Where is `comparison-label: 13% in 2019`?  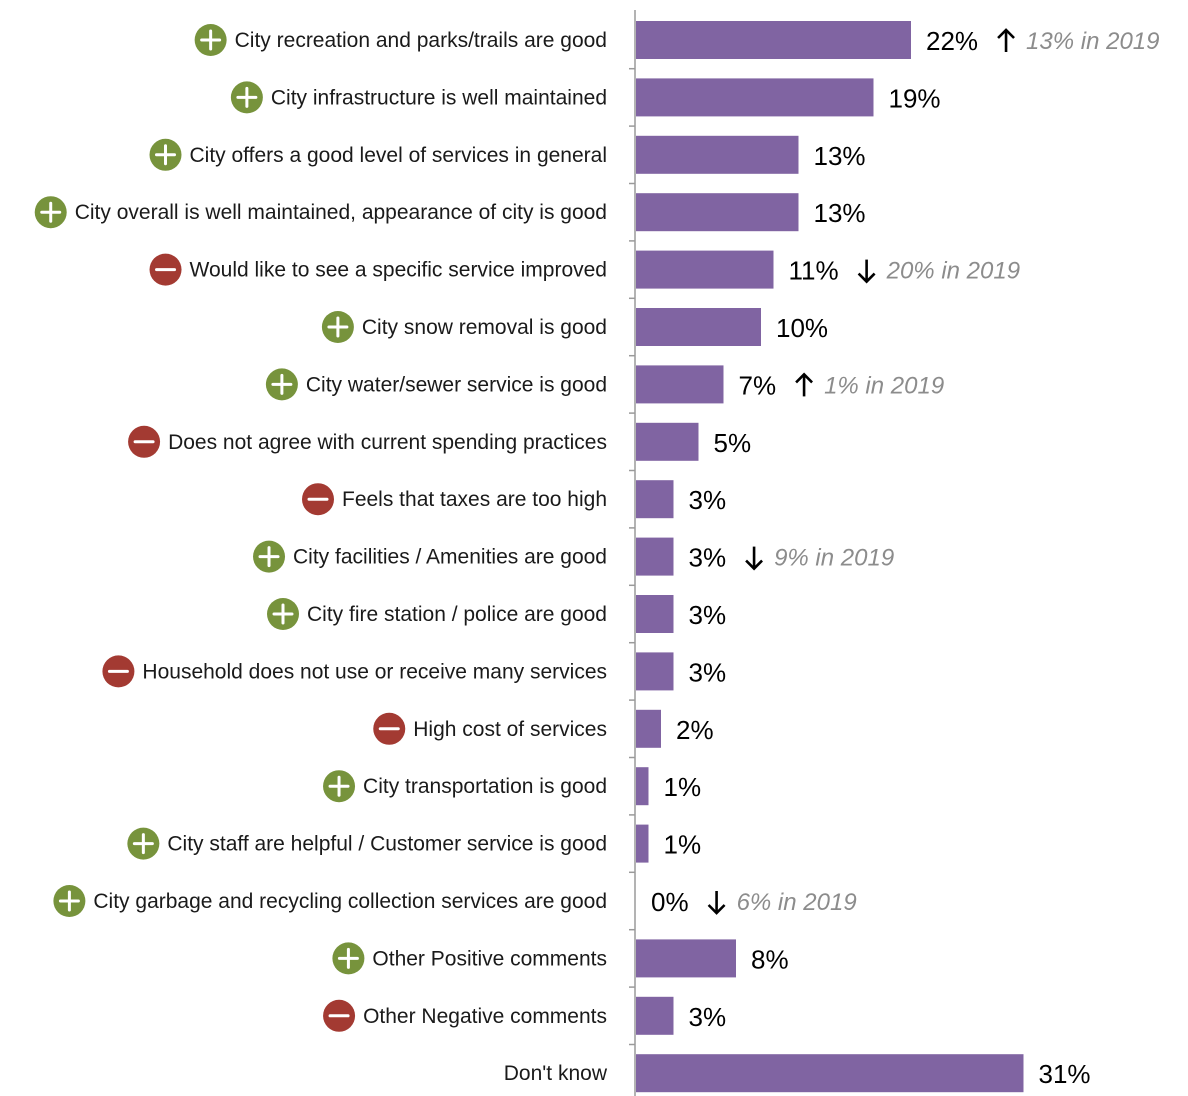 comparison-label: 13% in 2019 is located at coordinates (1092, 41).